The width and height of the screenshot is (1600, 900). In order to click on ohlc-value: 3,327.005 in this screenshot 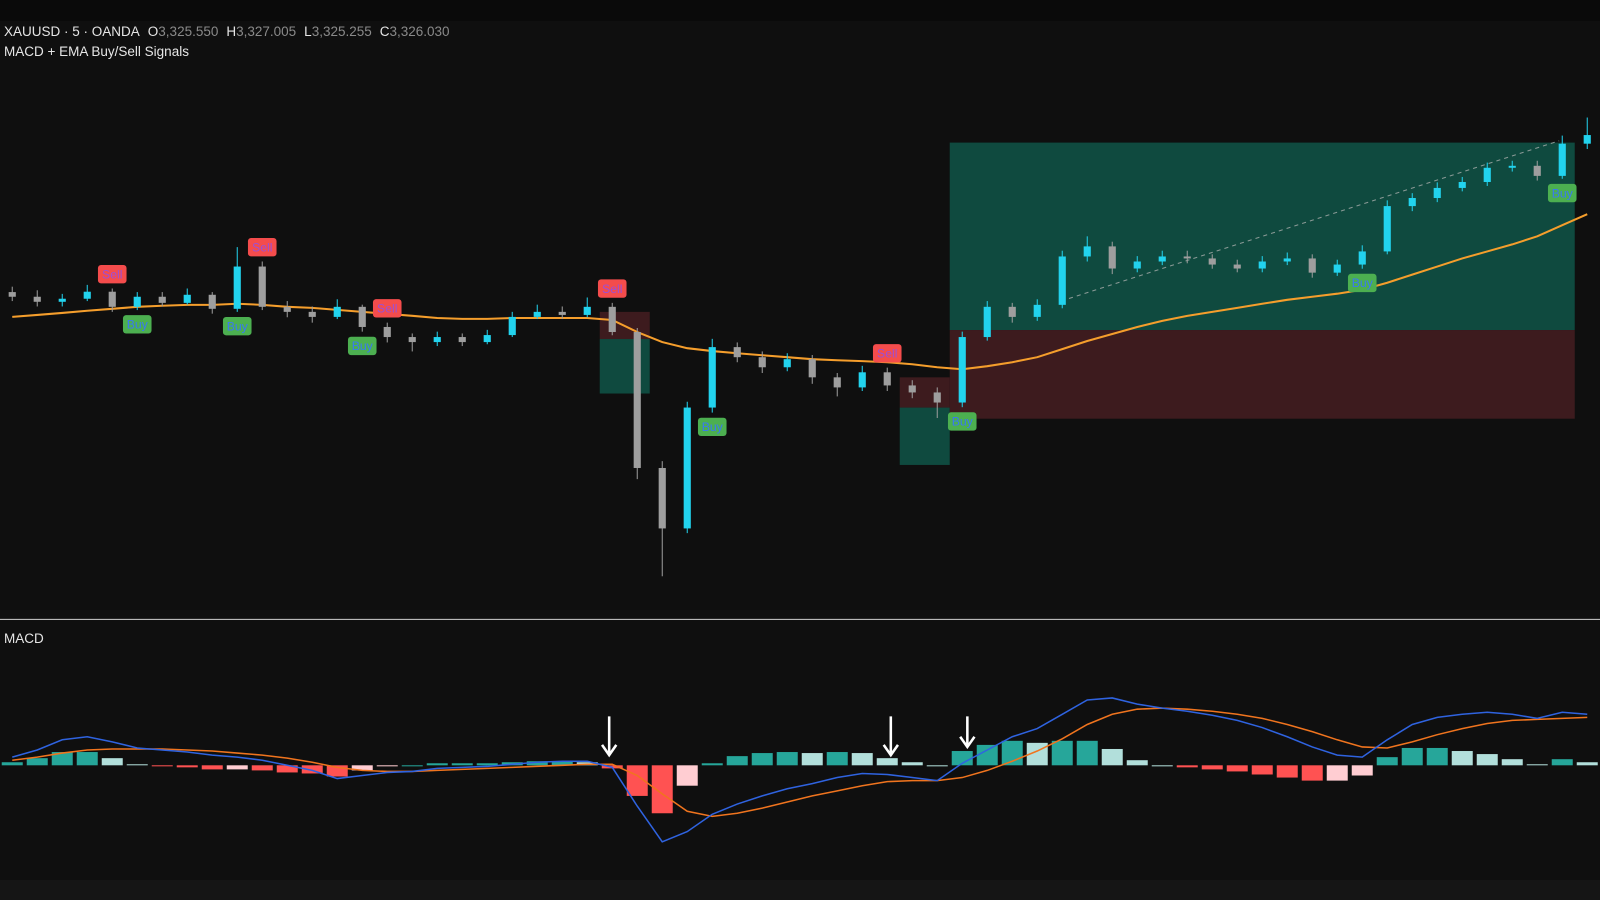, I will do `click(266, 31)`.